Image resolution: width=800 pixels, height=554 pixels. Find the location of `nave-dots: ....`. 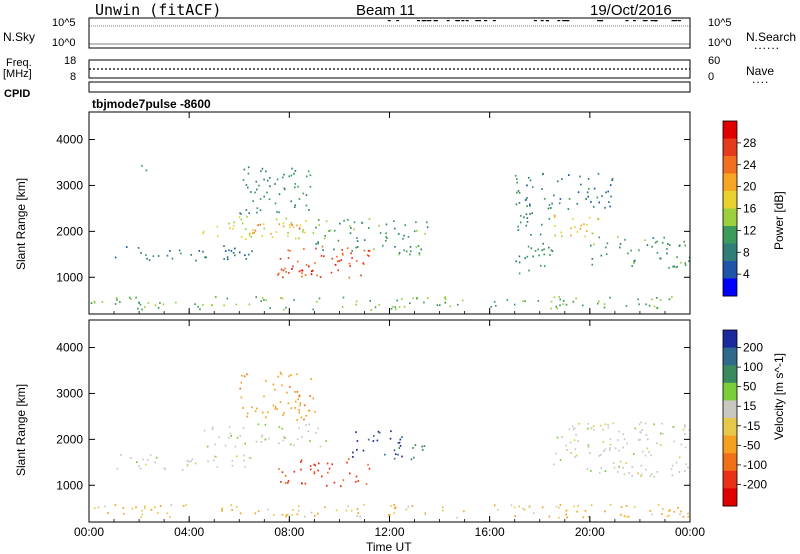

nave-dots: .... is located at coordinates (761, 79).